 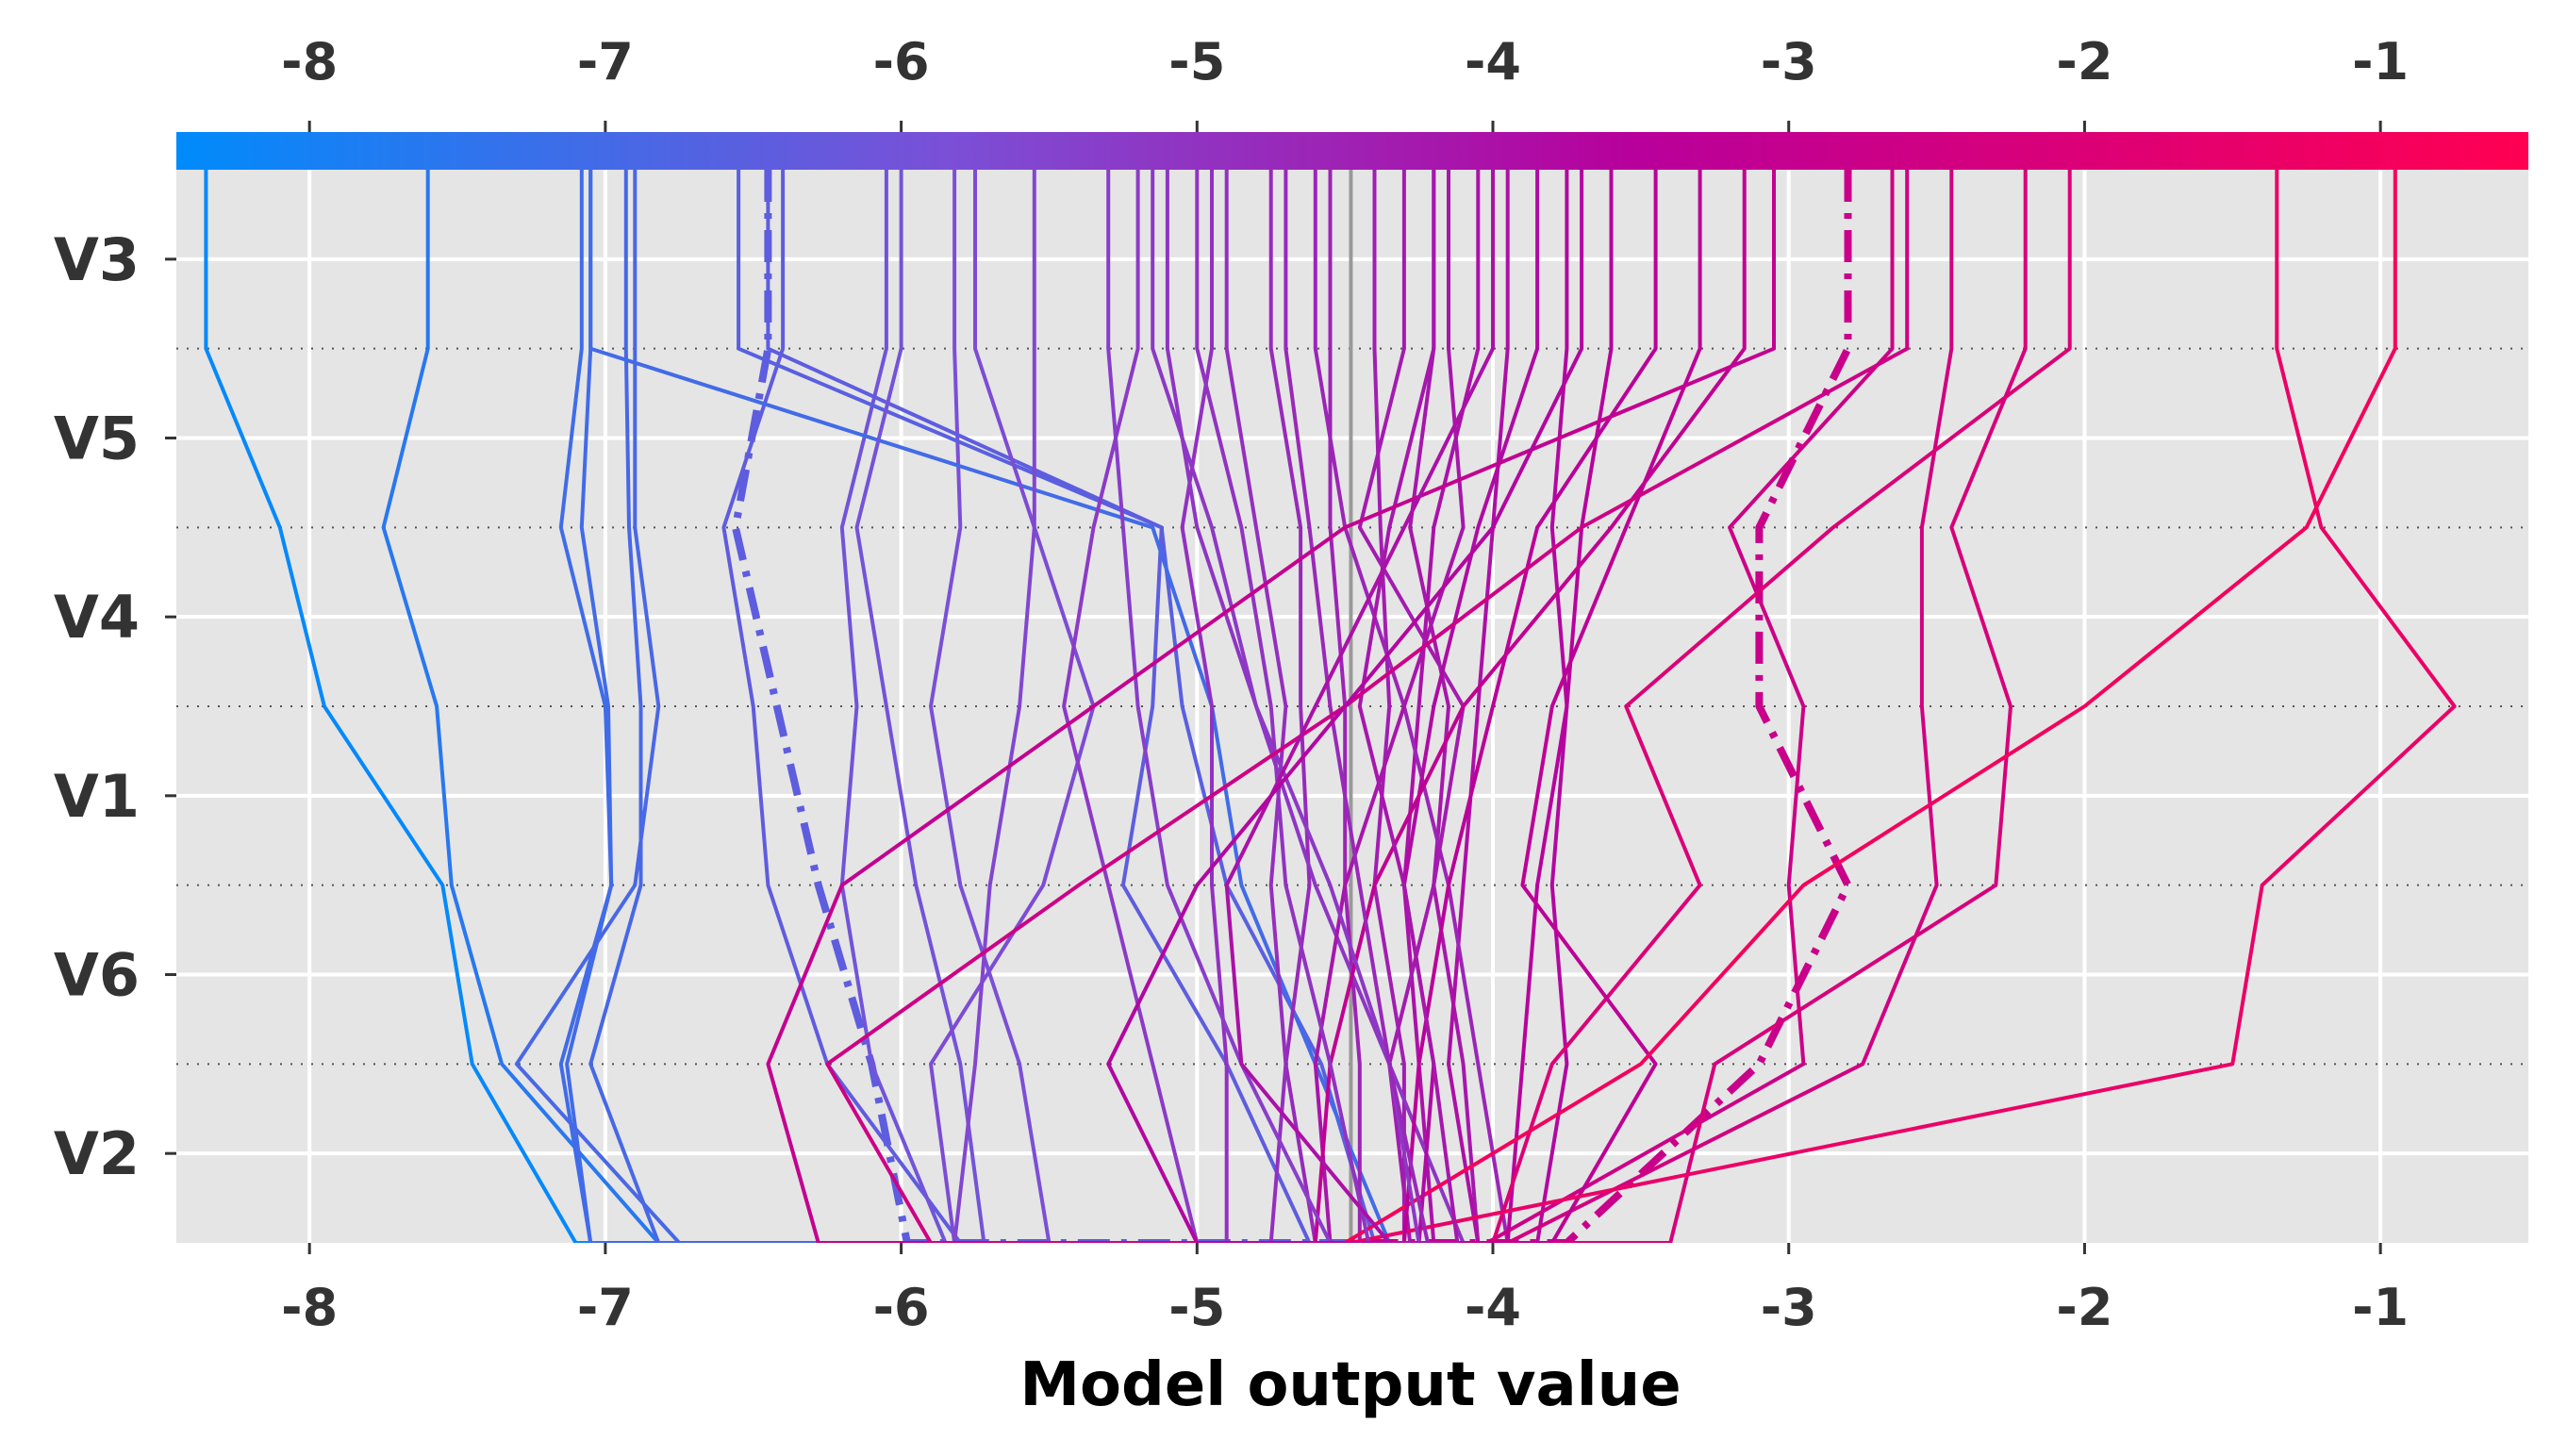 I want to click on feature-label: V2, so click(x=97, y=1153).